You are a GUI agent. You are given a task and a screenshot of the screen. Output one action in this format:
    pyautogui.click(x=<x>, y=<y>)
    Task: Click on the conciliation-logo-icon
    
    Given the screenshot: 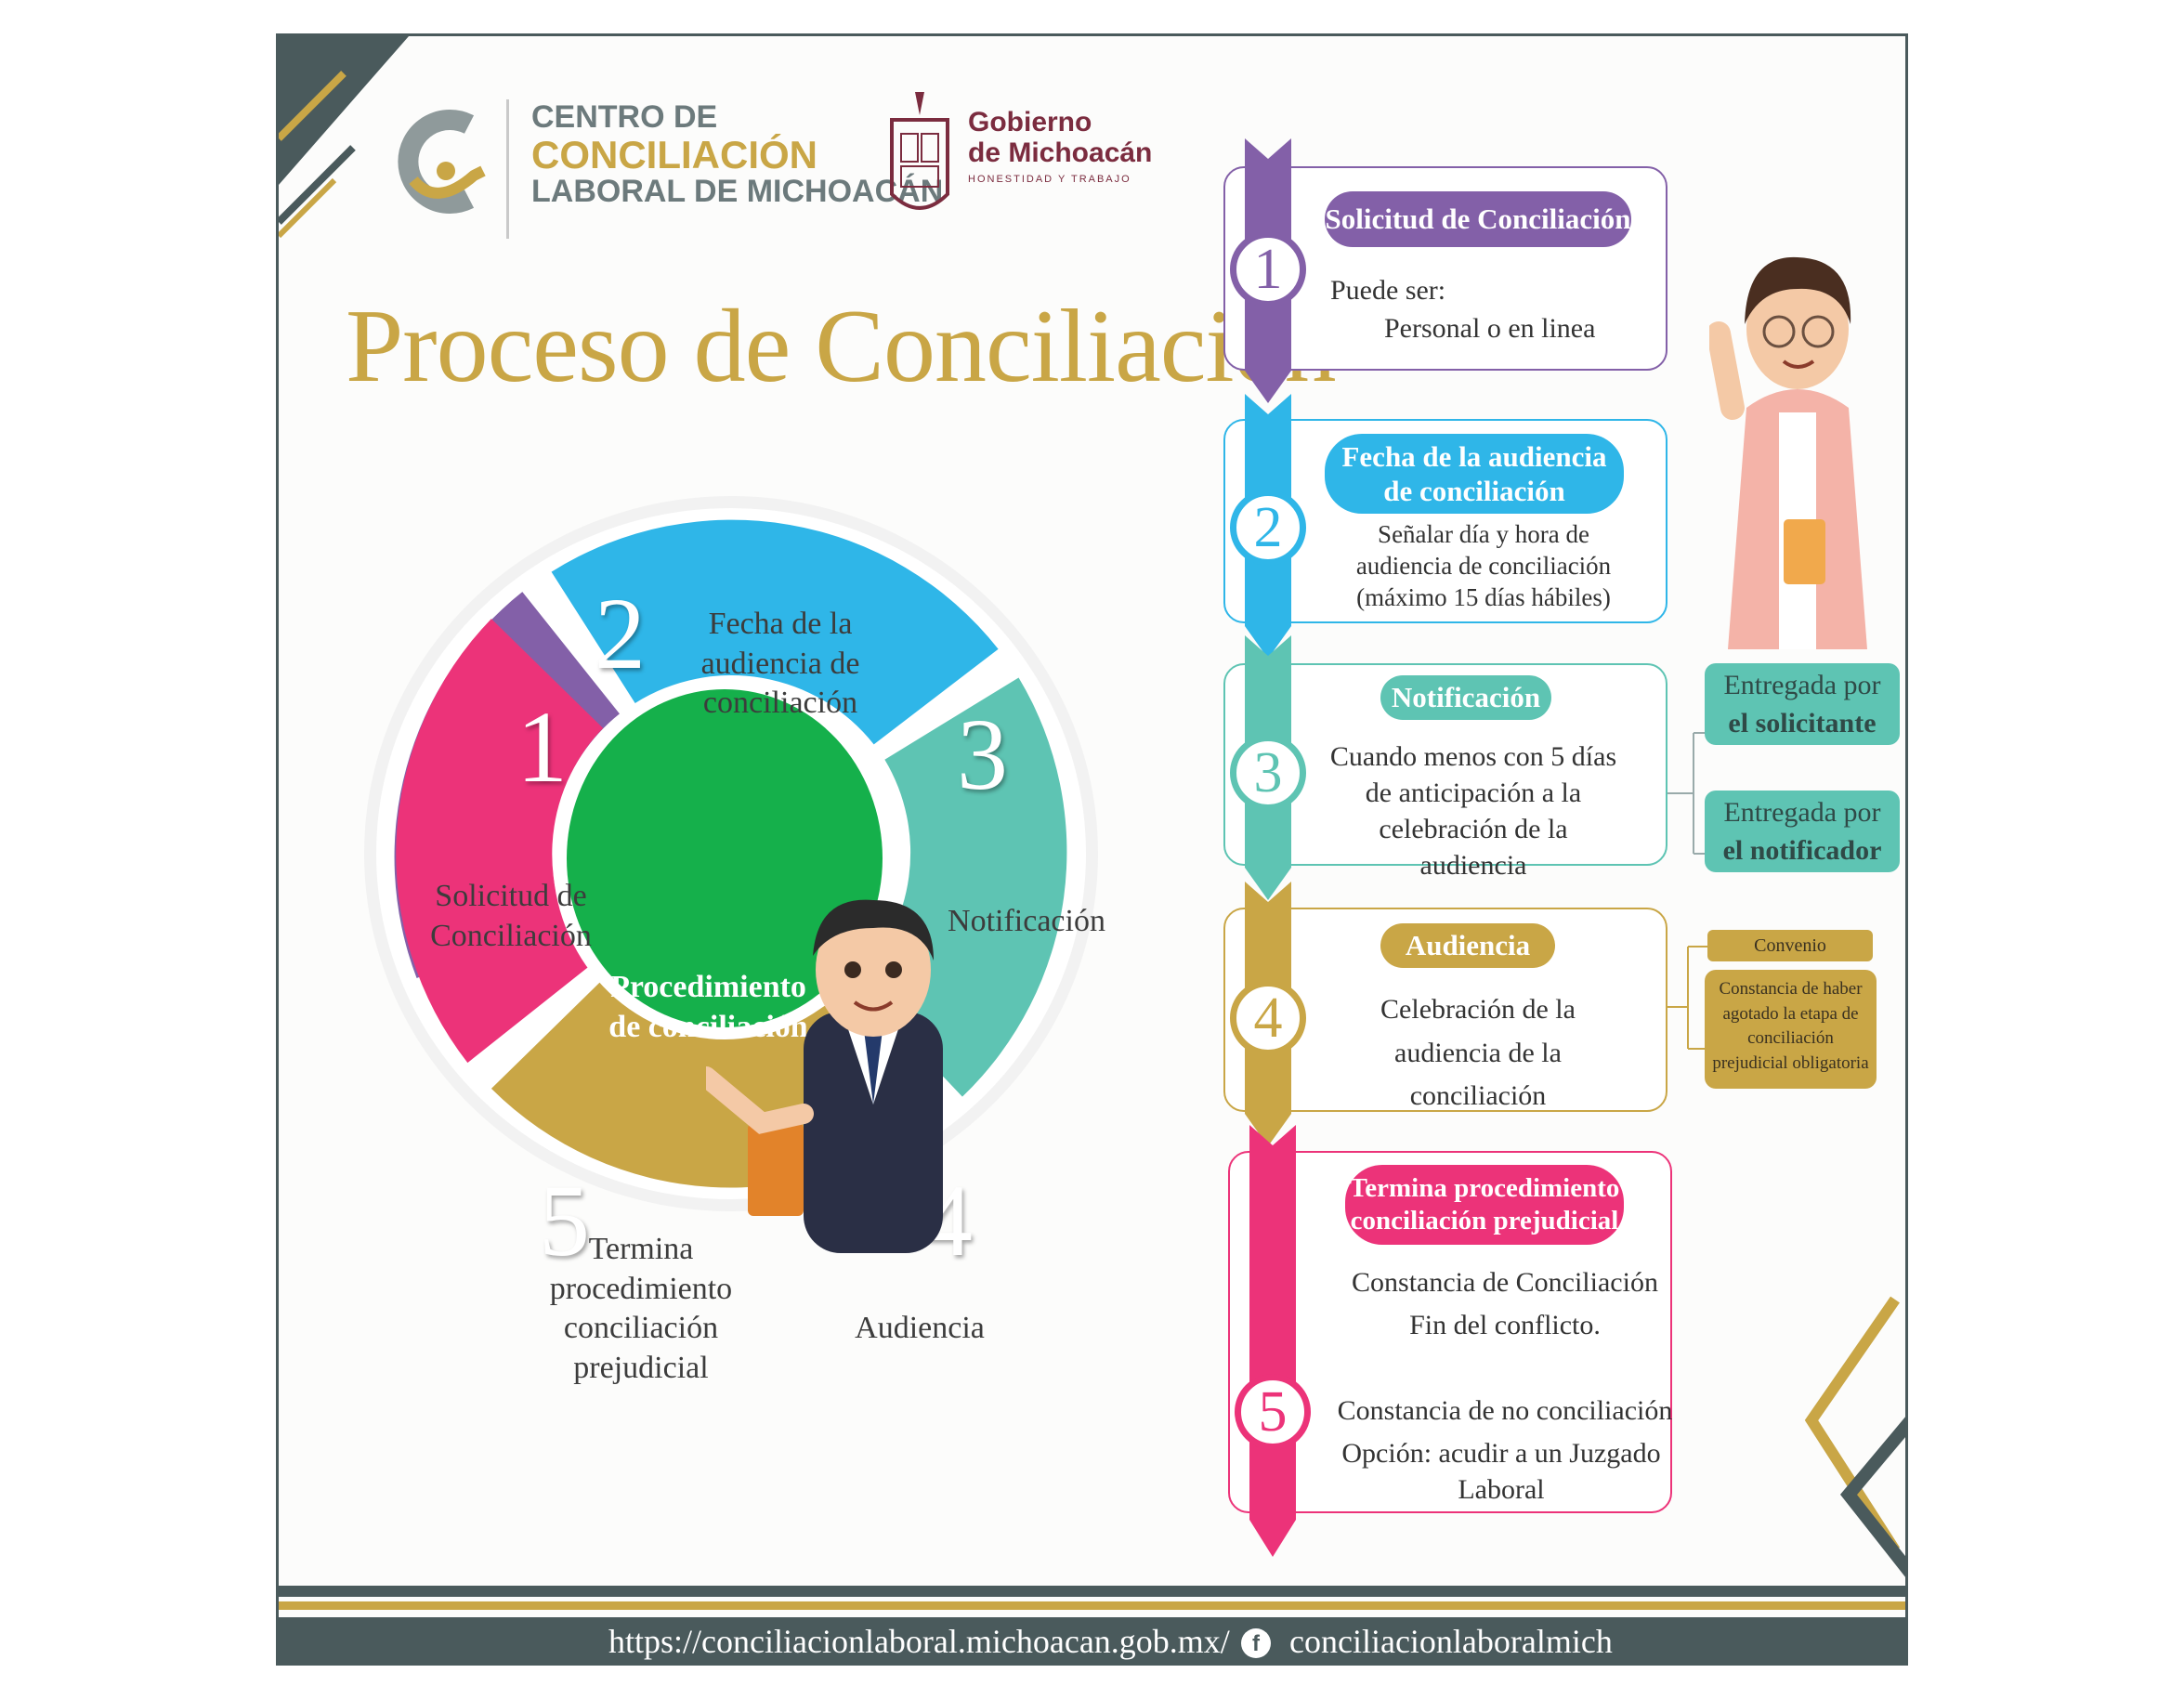 What is the action you would take?
    pyautogui.click(x=442, y=162)
    